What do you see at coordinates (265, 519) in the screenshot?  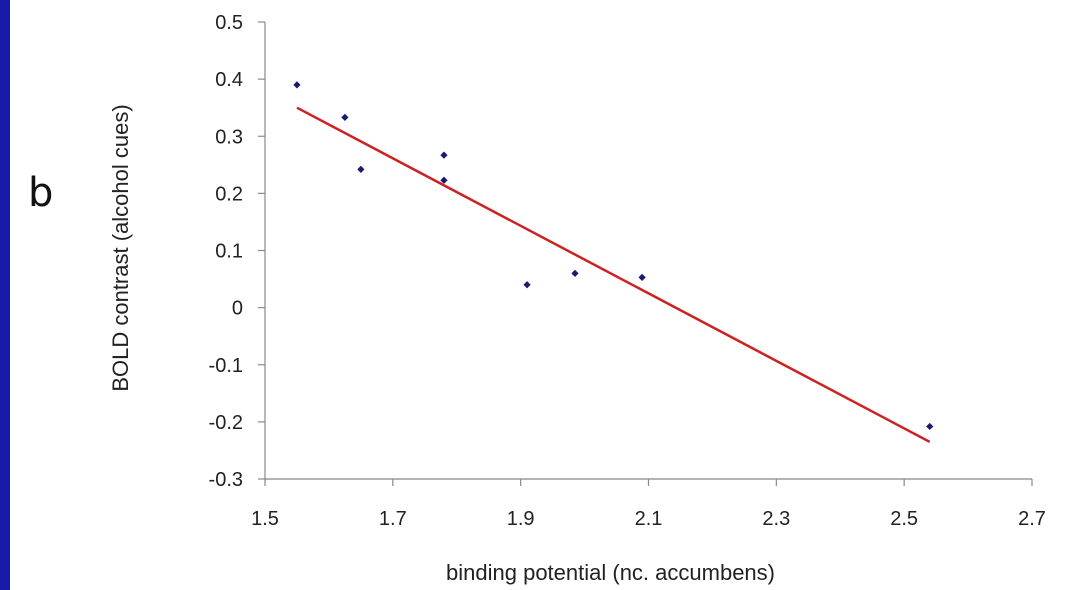 I see `x-tick-label: 1.5` at bounding box center [265, 519].